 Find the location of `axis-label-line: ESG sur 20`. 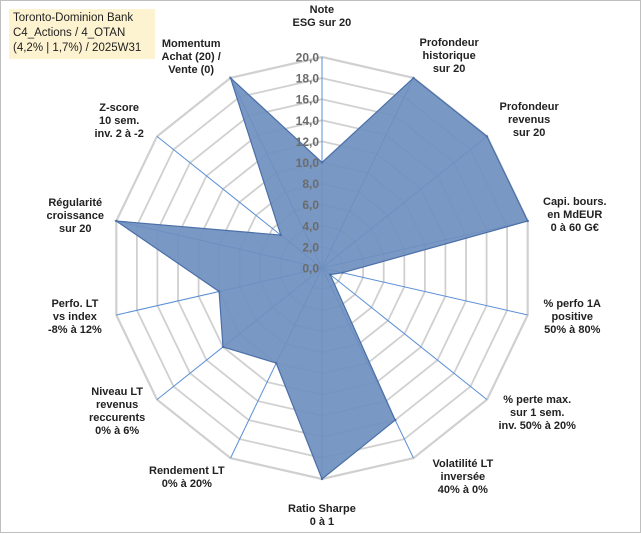

axis-label-line: ESG sur 20 is located at coordinates (322, 23).